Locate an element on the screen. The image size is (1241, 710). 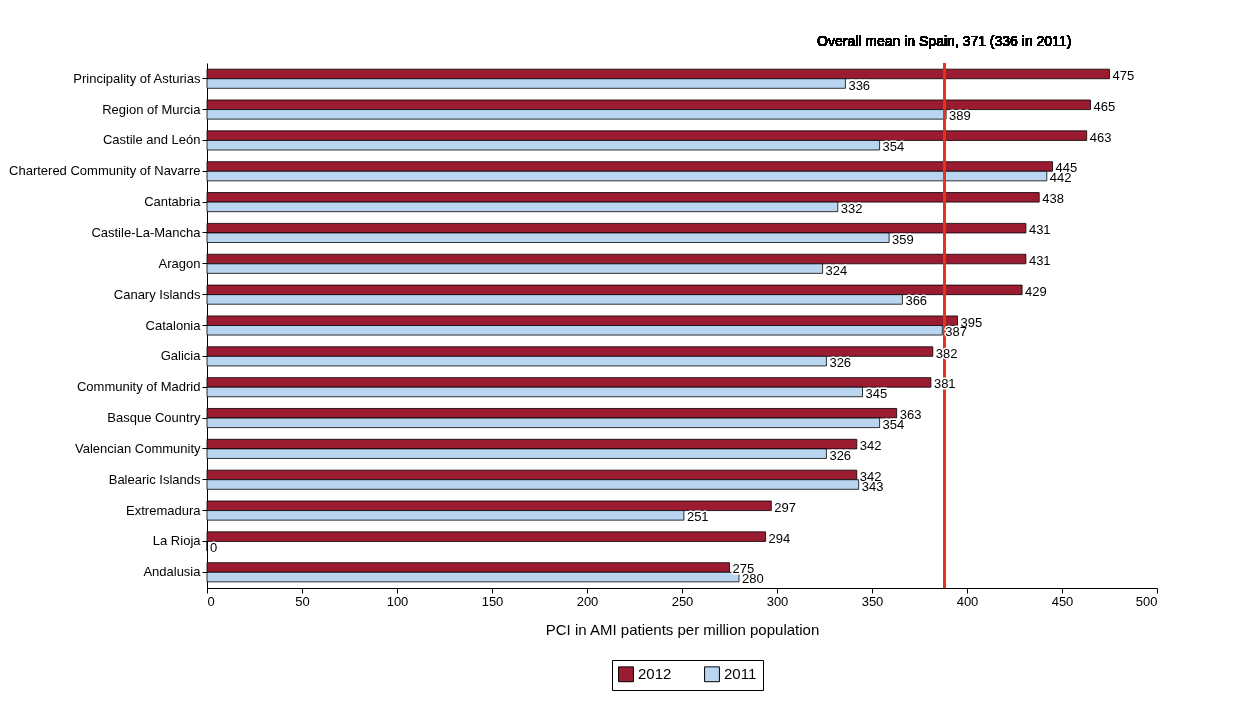
data-label: 359 is located at coordinates (903, 239).